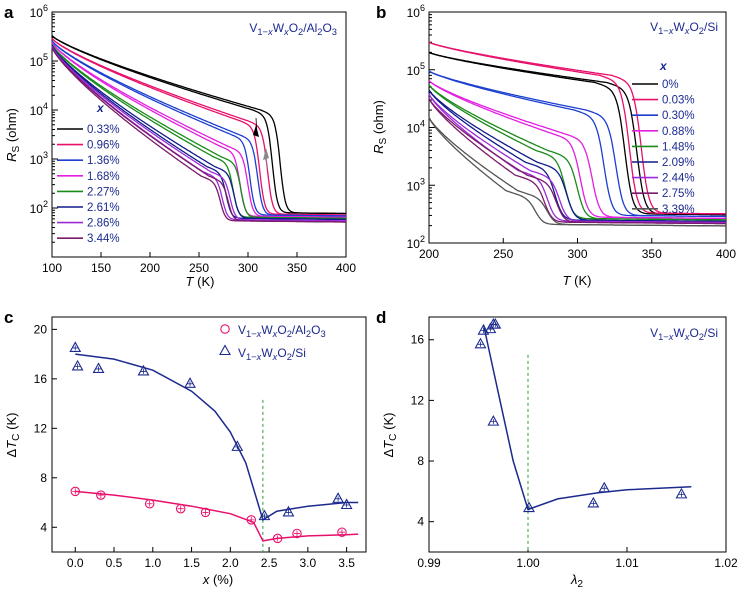 Image resolution: width=743 pixels, height=591 pixels. I want to click on chart-b-legend-label-4: 1.48%, so click(678, 147).